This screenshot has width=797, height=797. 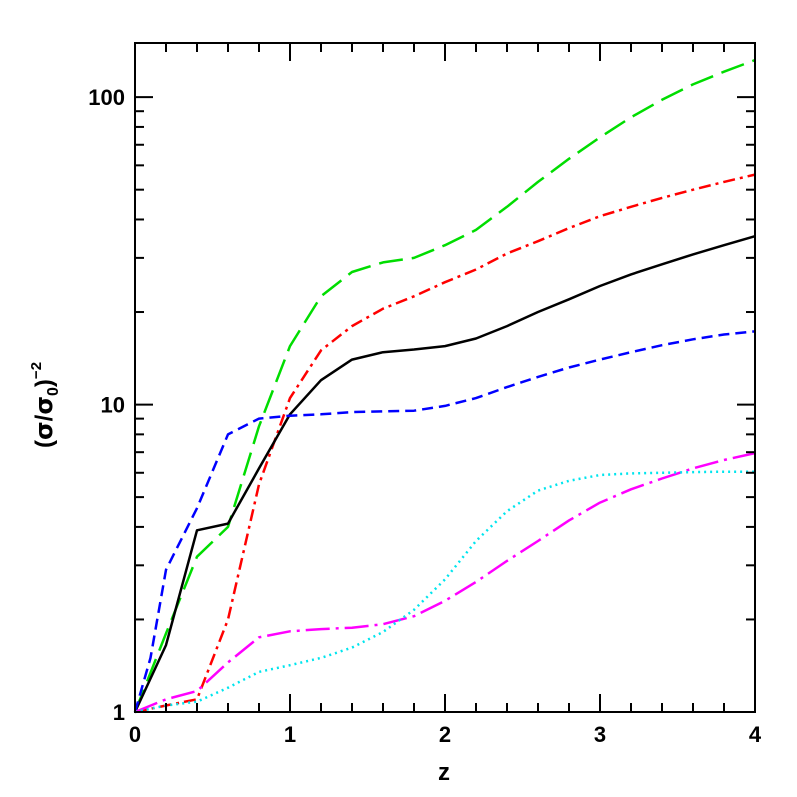 What do you see at coordinates (290, 734) in the screenshot?
I see `x-tick-label: 1` at bounding box center [290, 734].